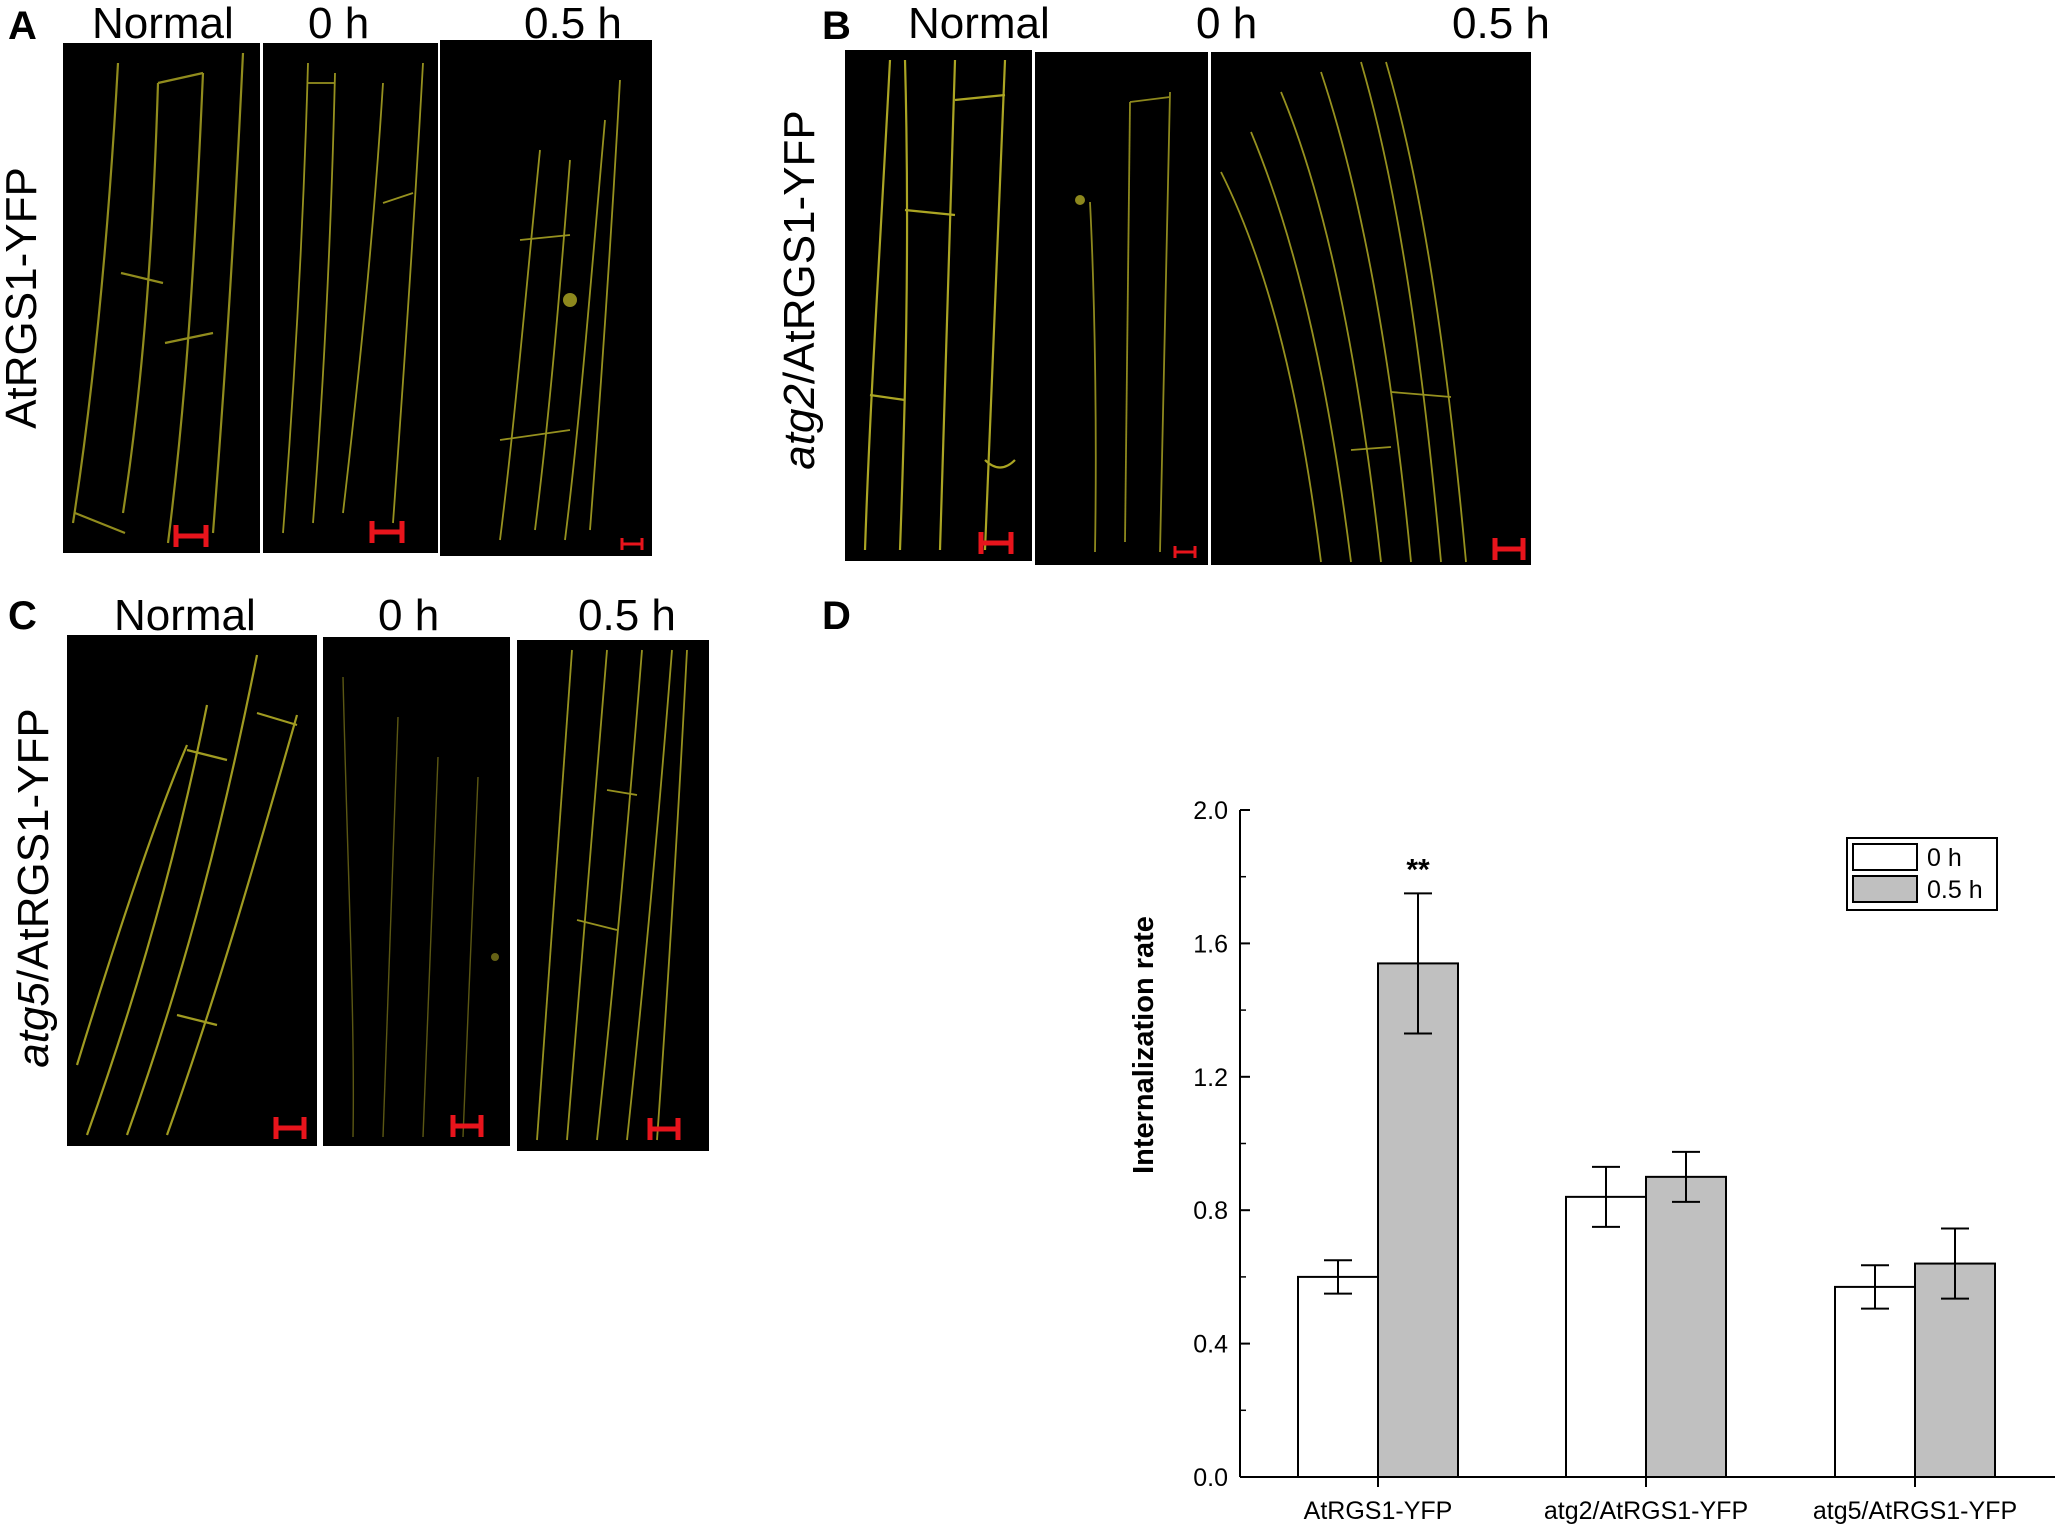 The width and height of the screenshot is (2068, 1537). What do you see at coordinates (1210, 1478) in the screenshot?
I see `chart-y-tick-label: 0.0` at bounding box center [1210, 1478].